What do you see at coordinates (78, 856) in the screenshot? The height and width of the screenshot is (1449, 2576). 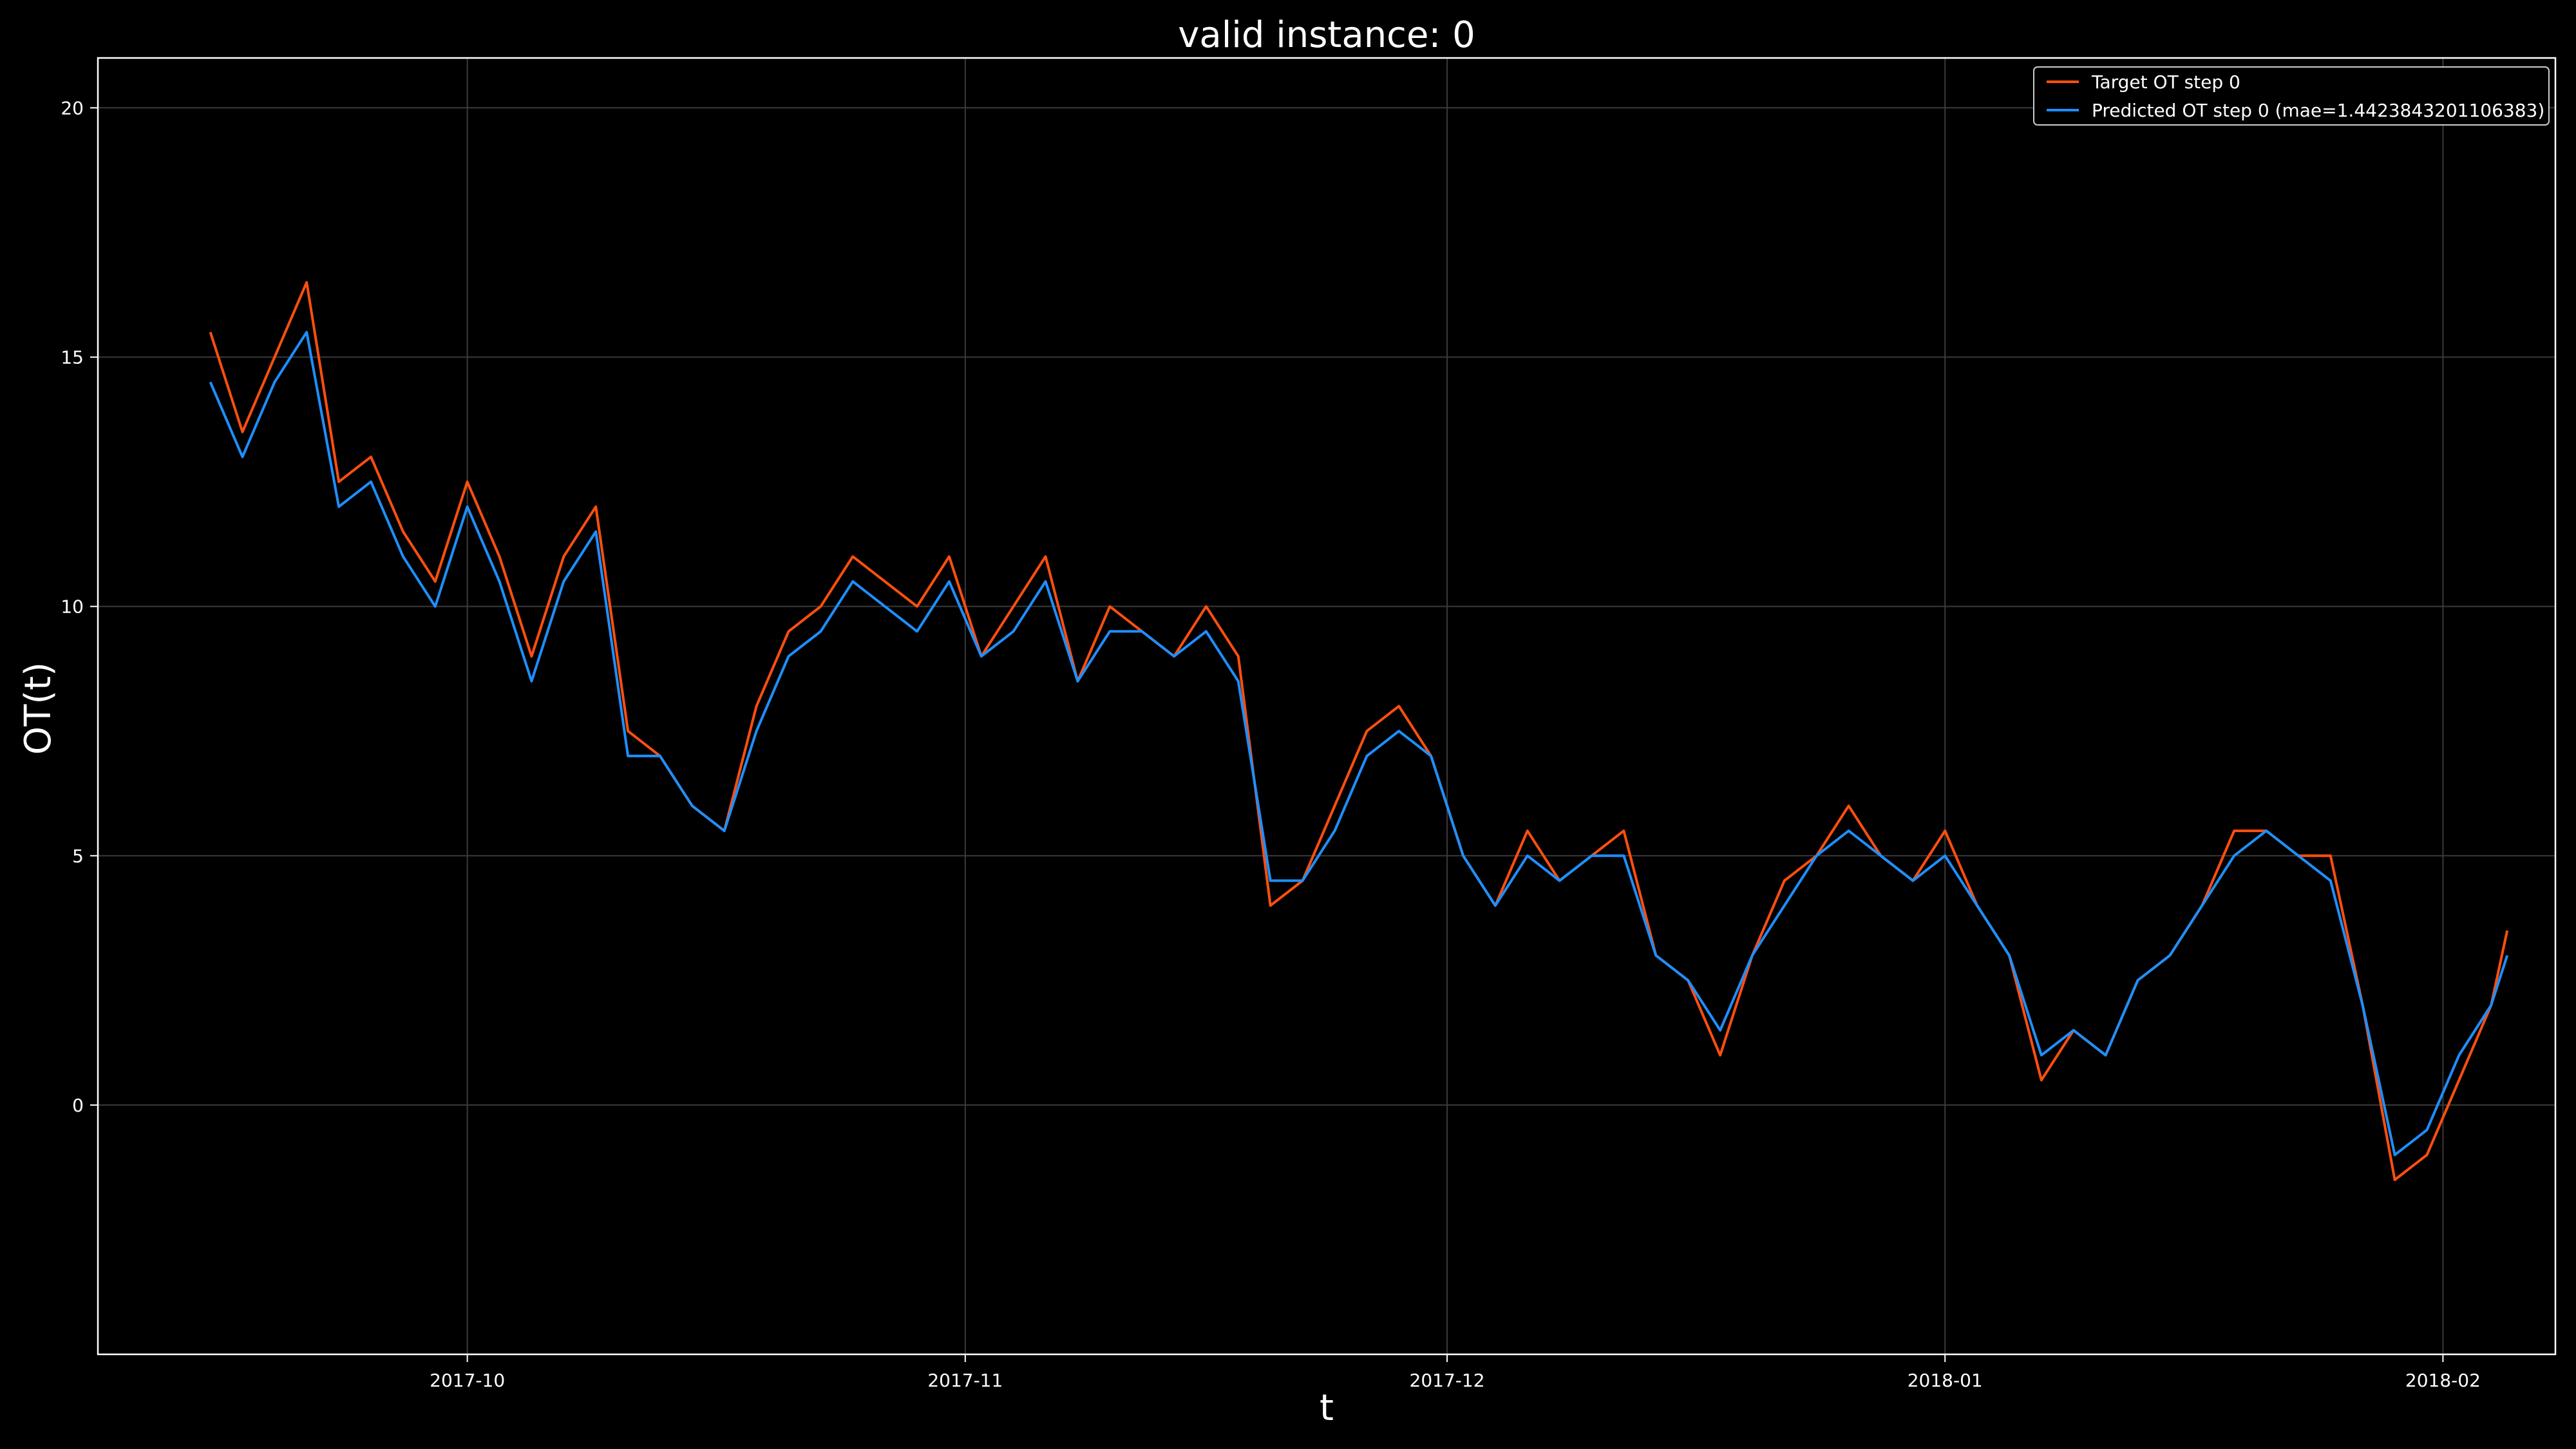 I see `y-tick-label: 5` at bounding box center [78, 856].